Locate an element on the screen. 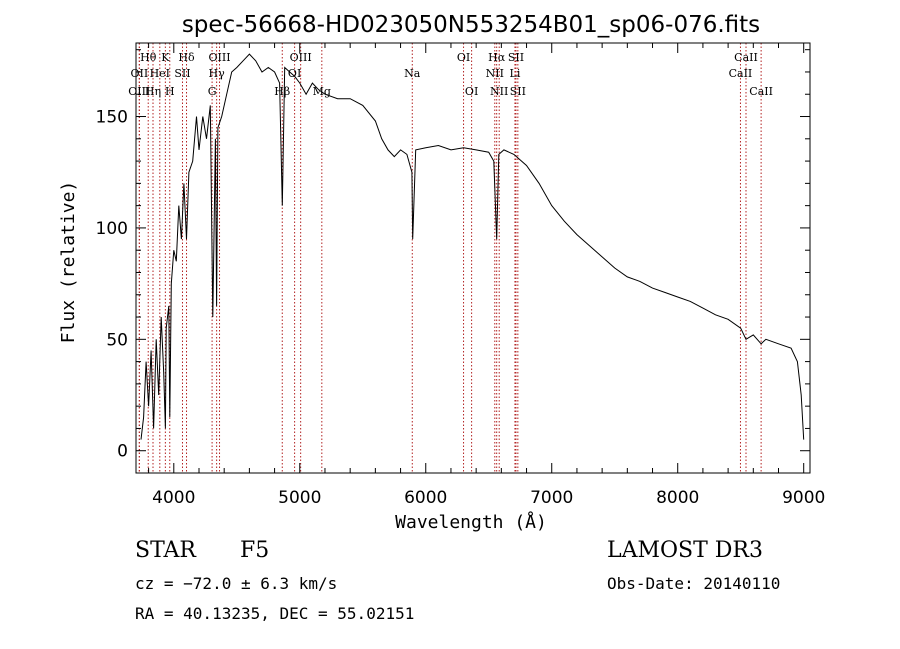  line-marker-label: G is located at coordinates (212, 91).